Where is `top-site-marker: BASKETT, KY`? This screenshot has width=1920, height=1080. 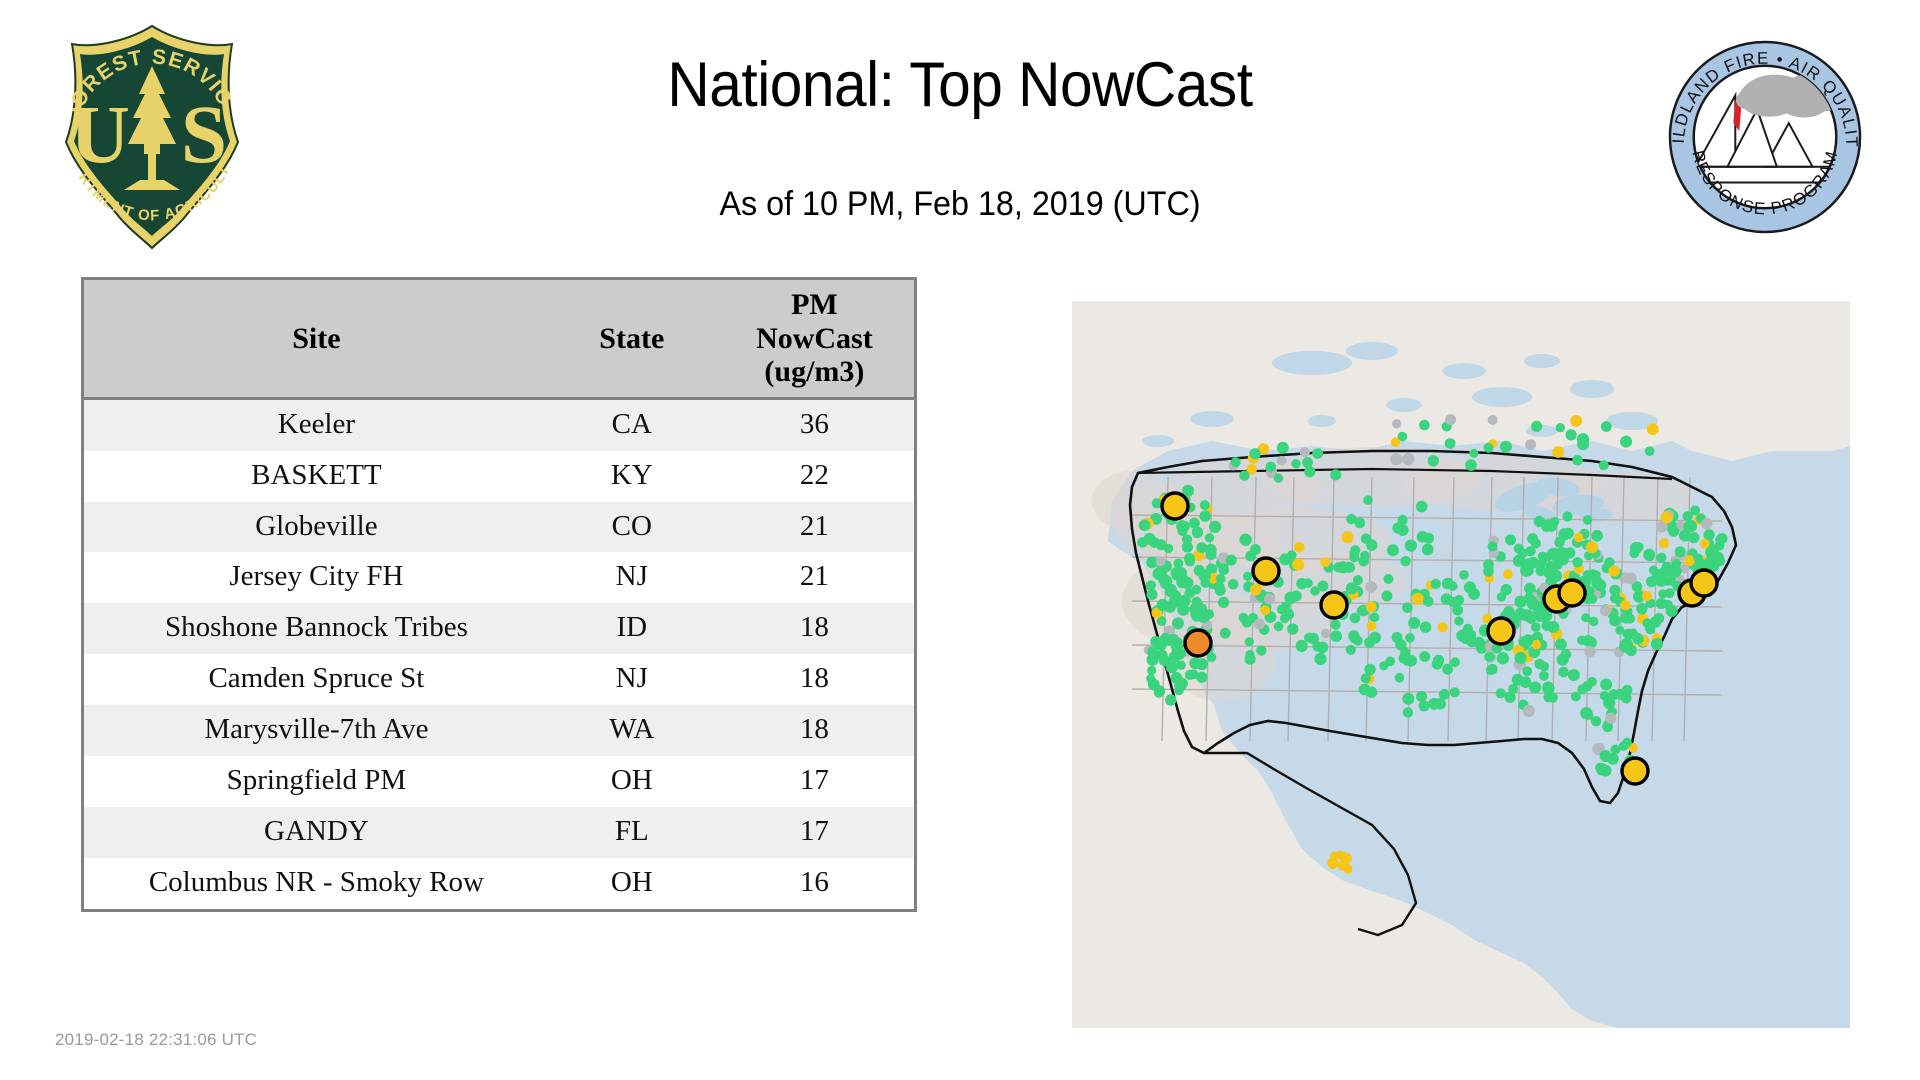
top-site-marker: BASKETT, KY is located at coordinates (1501, 631).